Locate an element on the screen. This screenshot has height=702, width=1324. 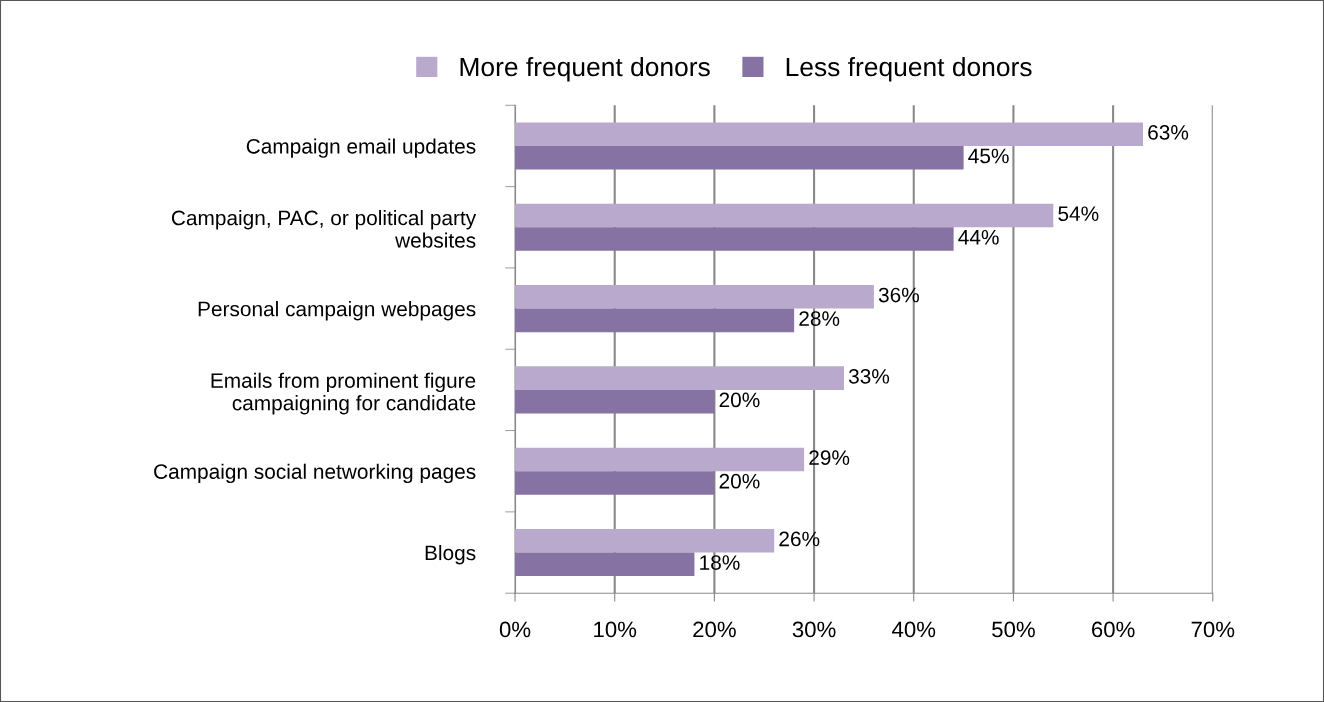
data-label: 28% is located at coordinates (819, 318).